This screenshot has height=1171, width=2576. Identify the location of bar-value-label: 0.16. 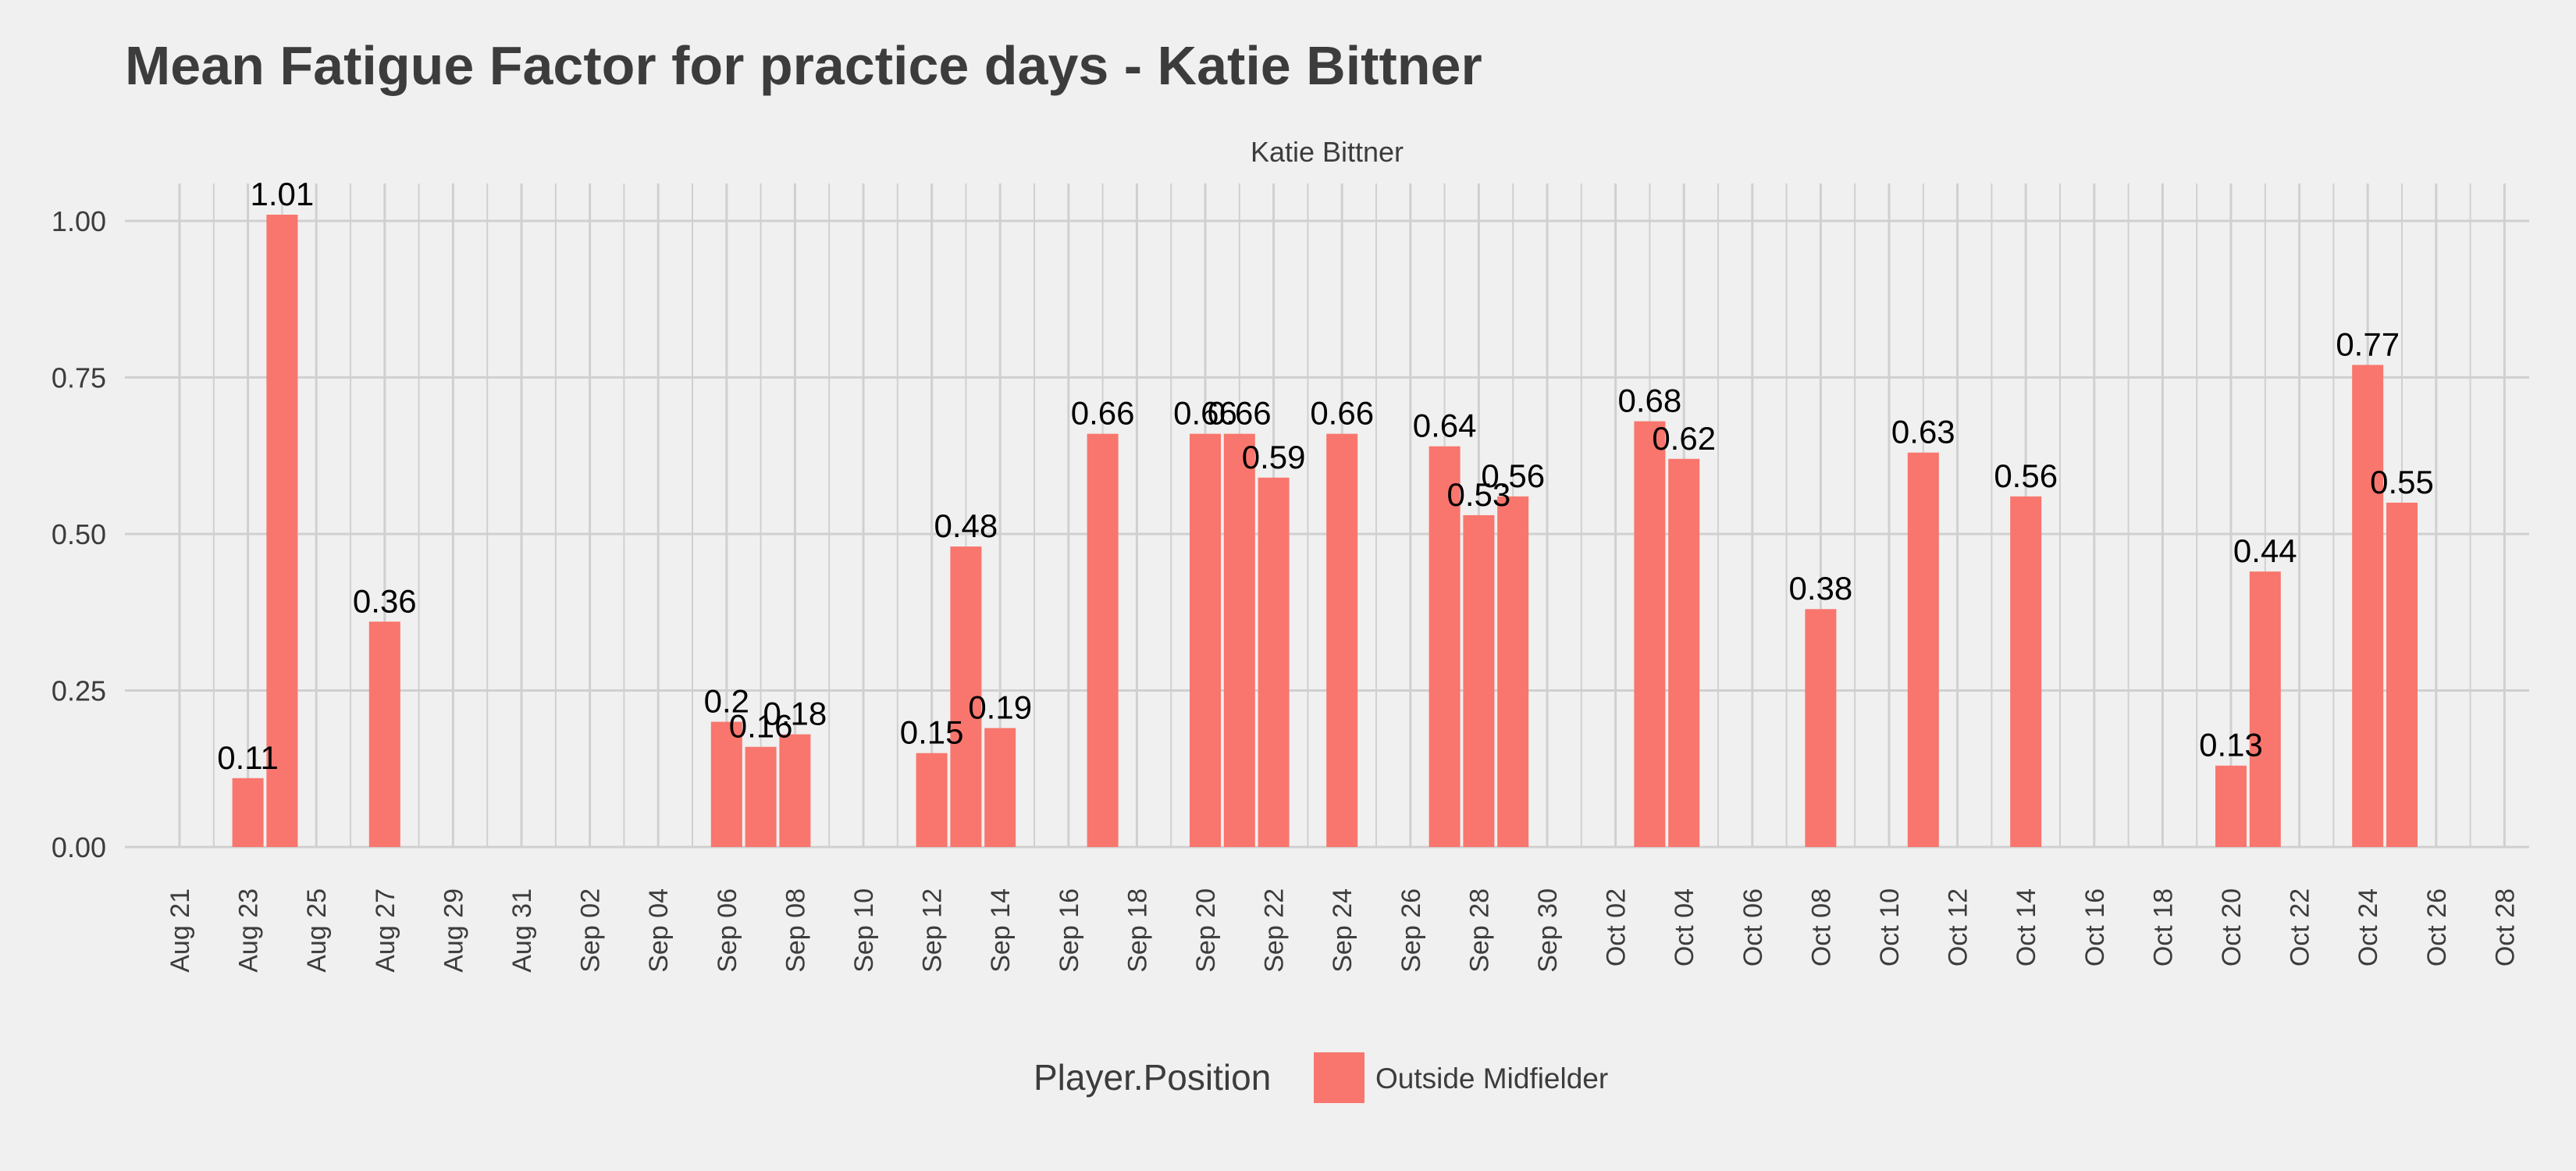
(761, 726).